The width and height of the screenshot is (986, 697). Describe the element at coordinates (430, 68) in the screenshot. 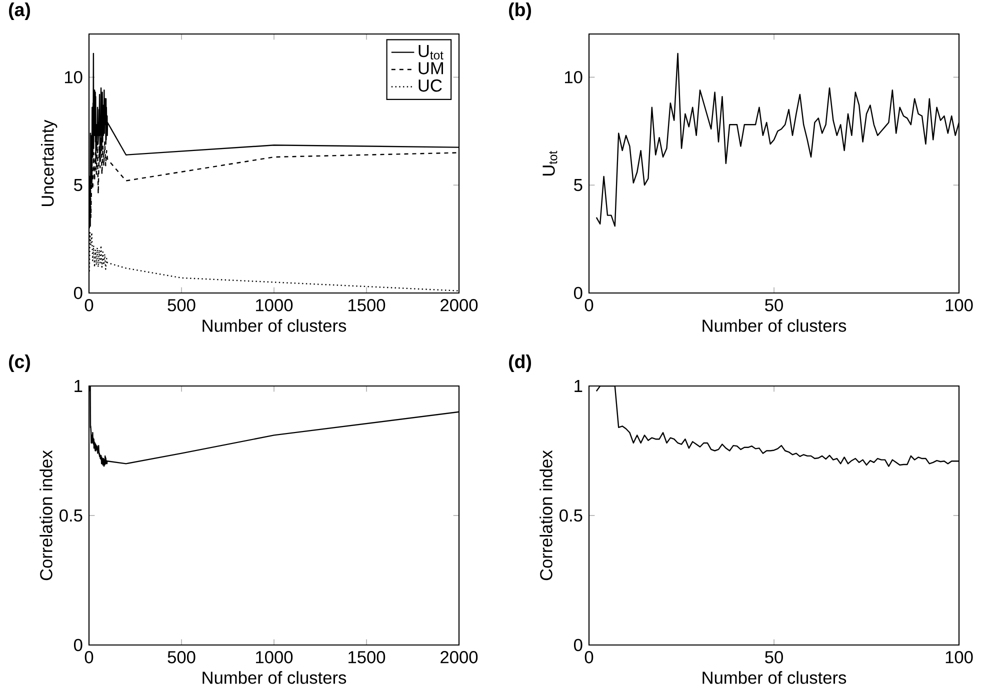

I see `legend-label: UM` at that location.